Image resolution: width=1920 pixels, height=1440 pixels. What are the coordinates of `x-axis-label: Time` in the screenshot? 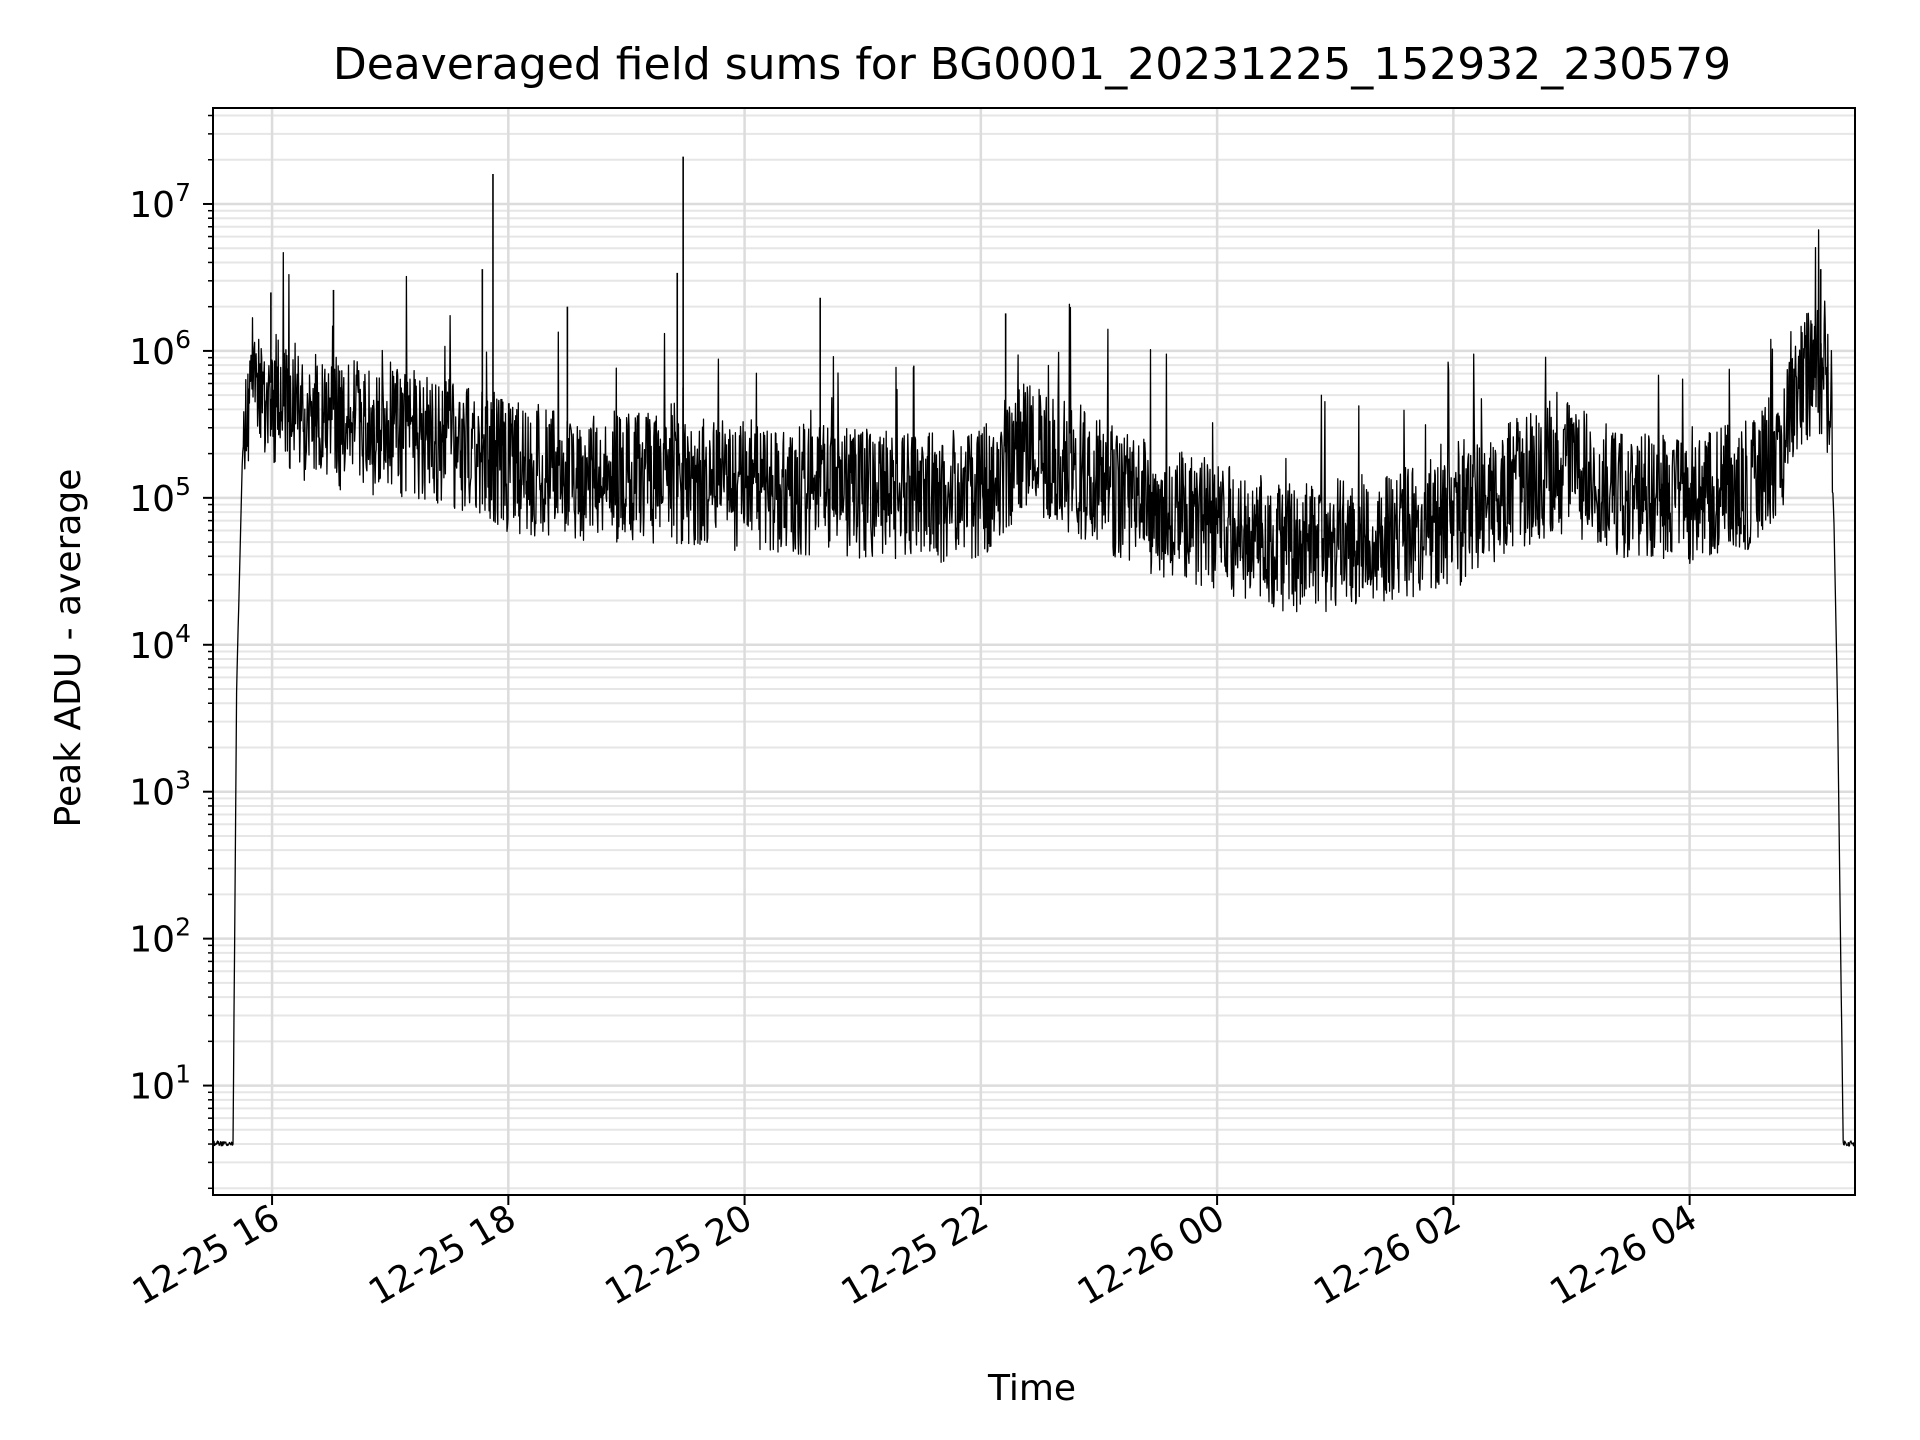 It's located at (1031, 1388).